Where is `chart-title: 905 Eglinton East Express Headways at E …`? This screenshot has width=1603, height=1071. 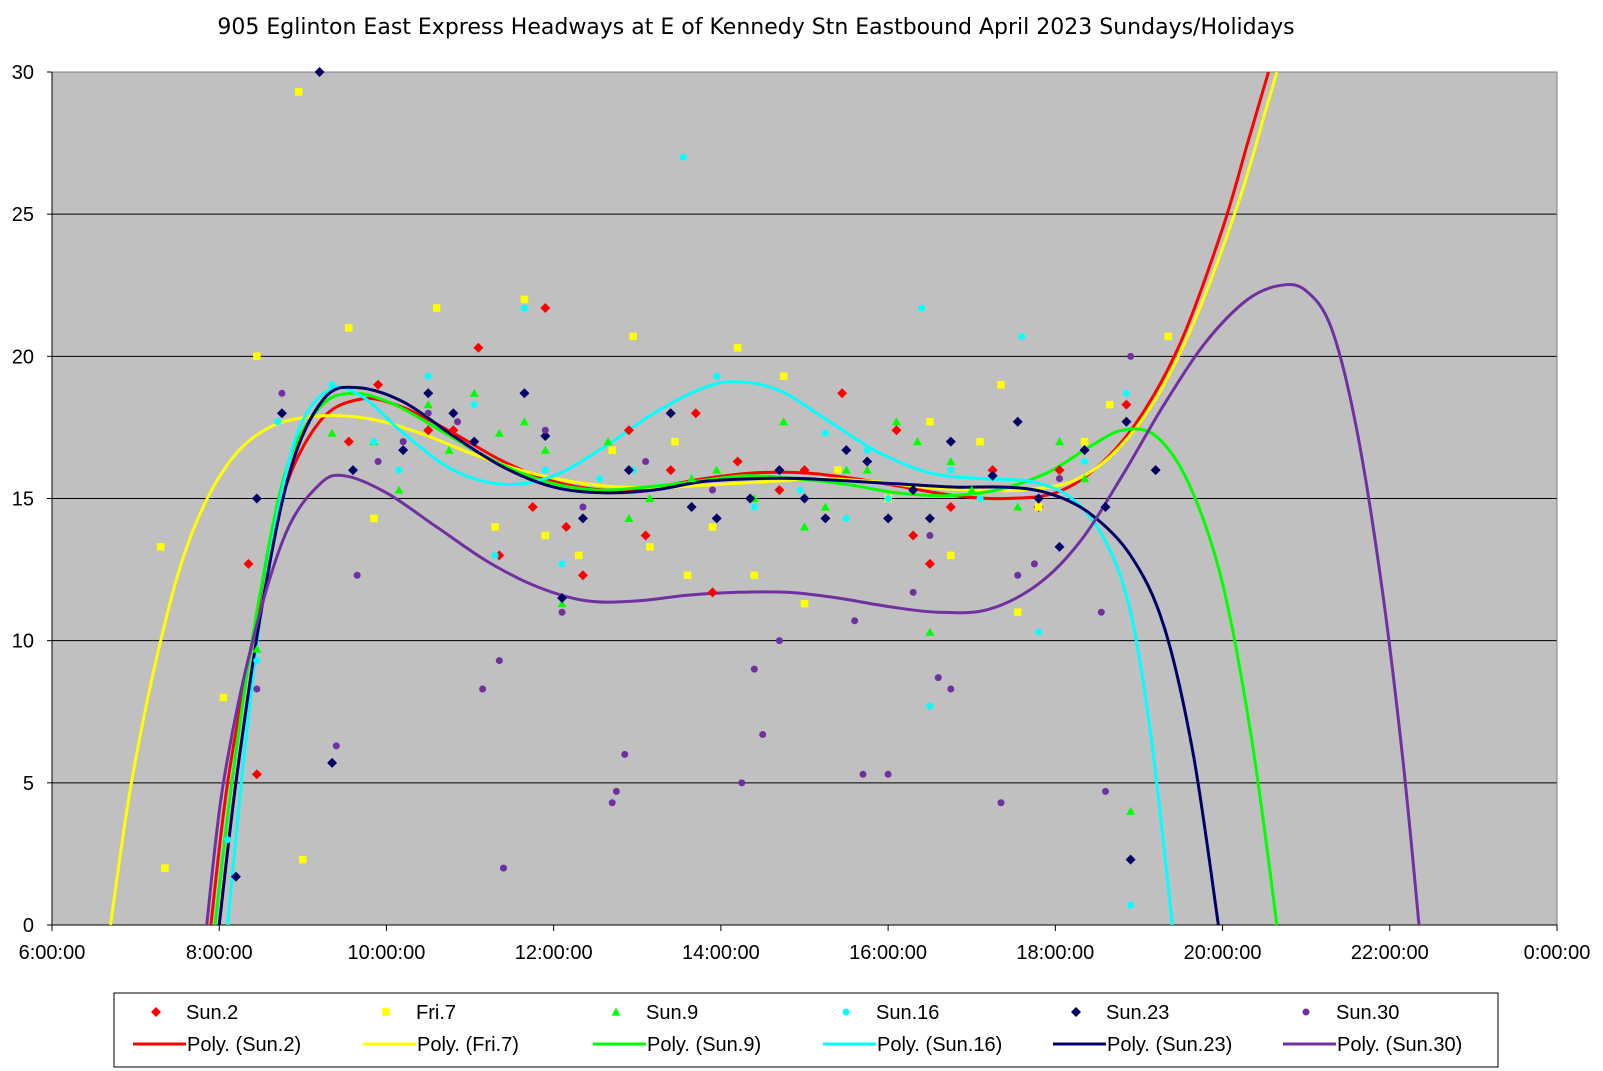 chart-title: 905 Eglinton East Express Headways at E … is located at coordinates (755, 27).